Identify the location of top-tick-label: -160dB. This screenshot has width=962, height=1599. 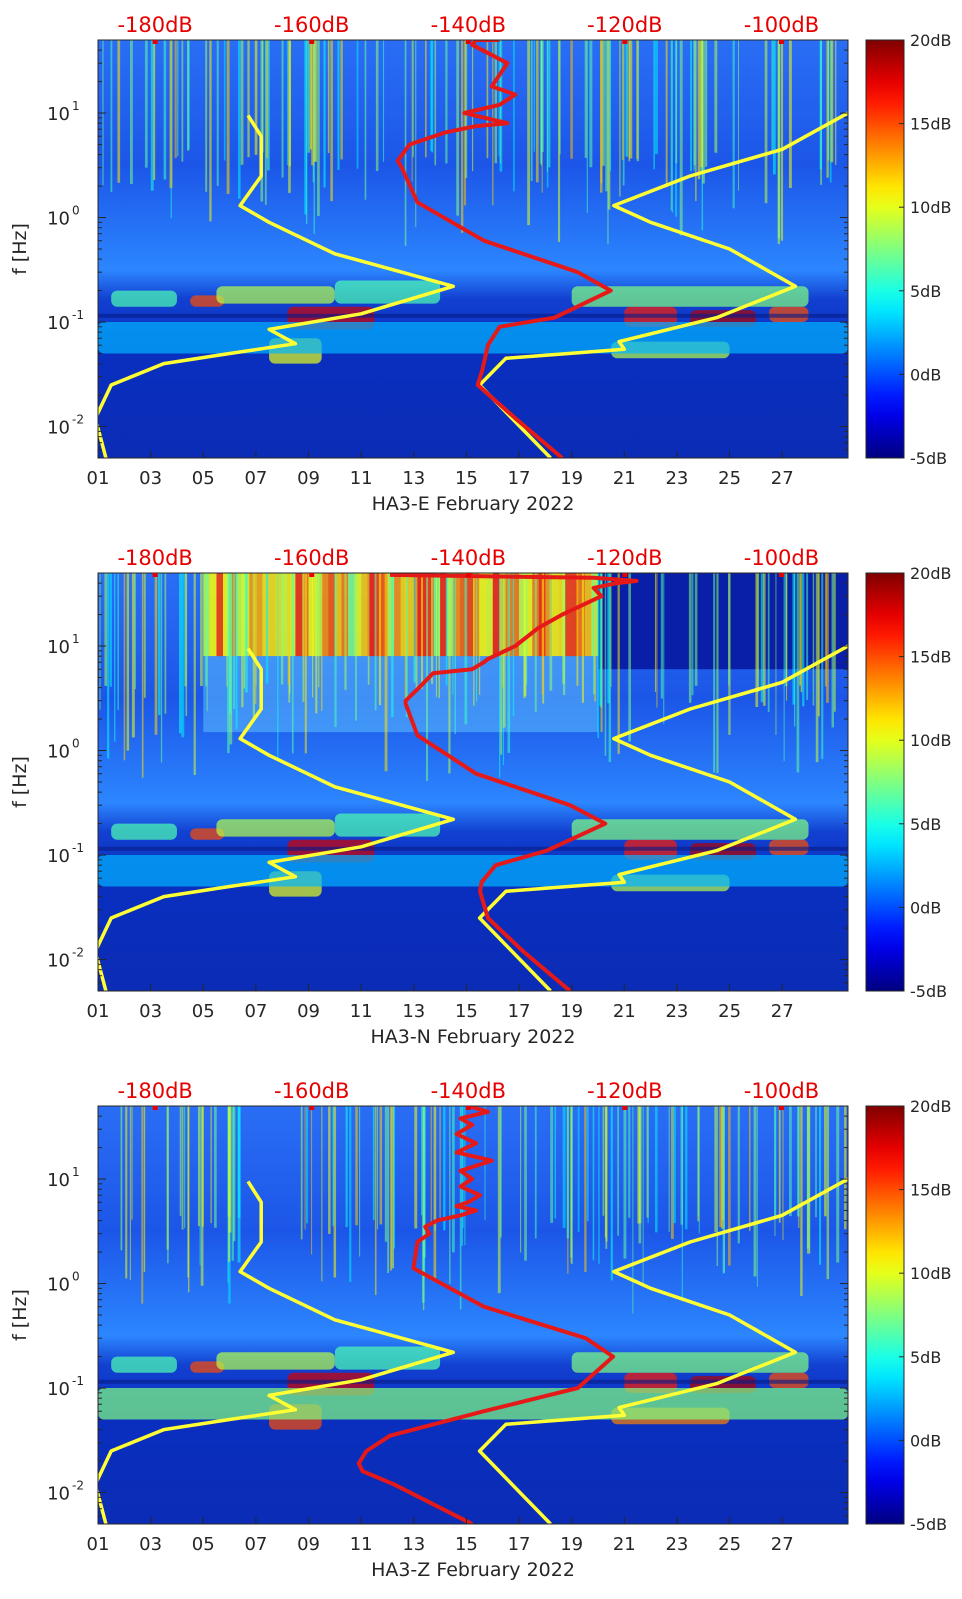
(311, 1091).